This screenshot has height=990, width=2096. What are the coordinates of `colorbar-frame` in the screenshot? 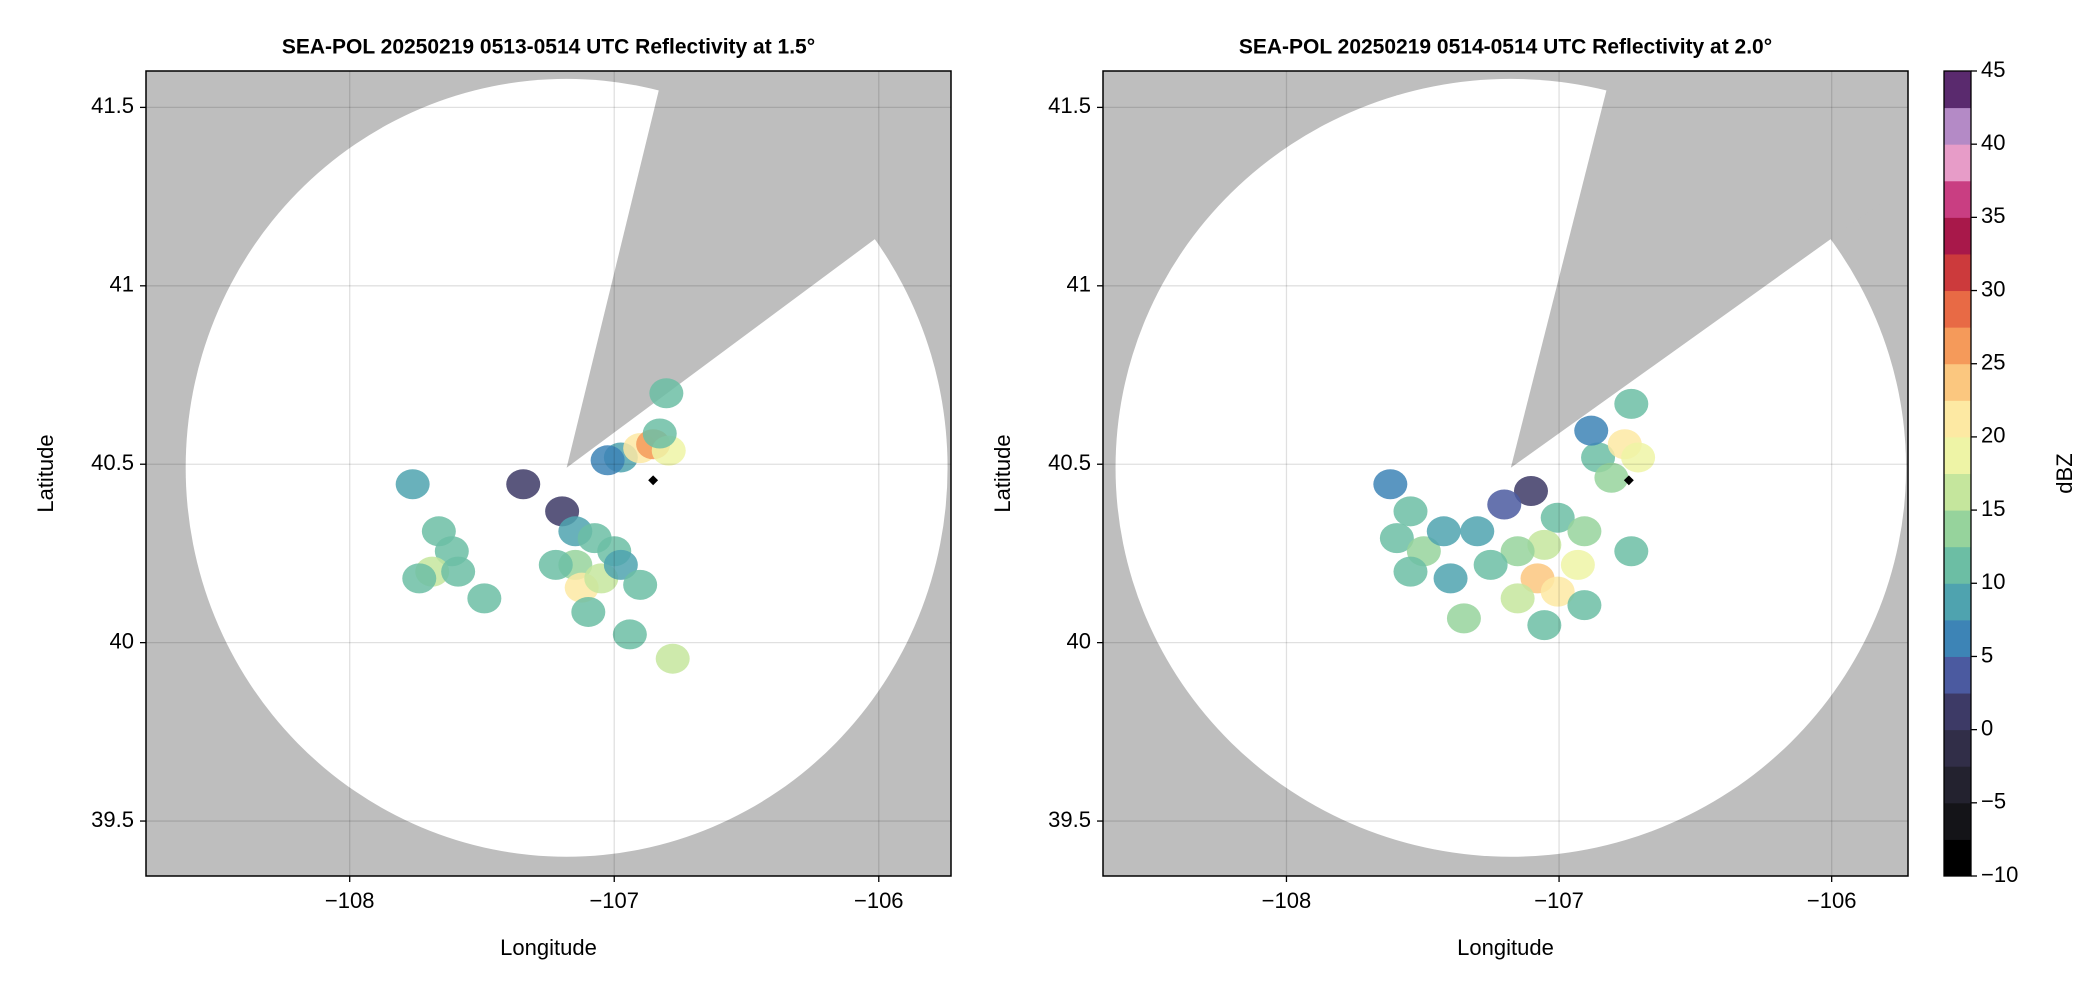 It's located at (1957, 473).